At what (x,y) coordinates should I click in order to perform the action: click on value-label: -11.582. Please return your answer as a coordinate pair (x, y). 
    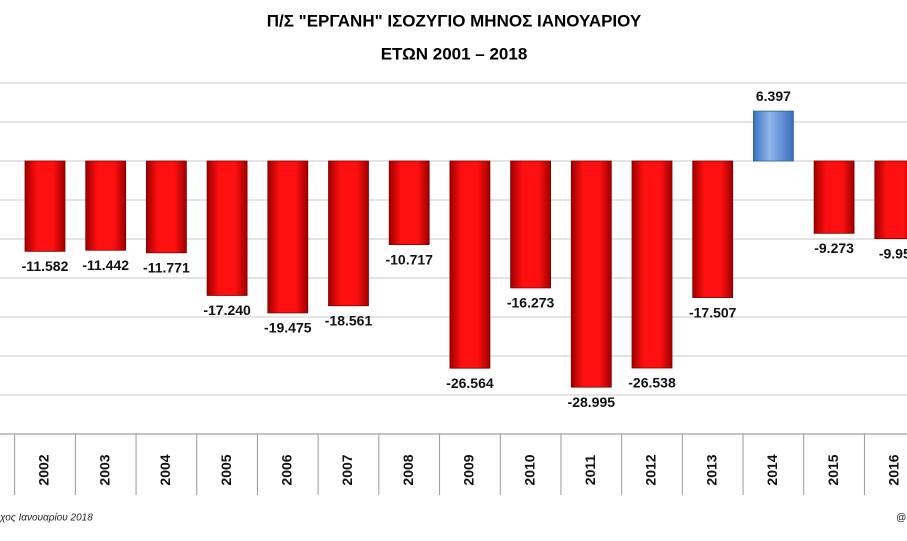
    Looking at the image, I should click on (45, 266).